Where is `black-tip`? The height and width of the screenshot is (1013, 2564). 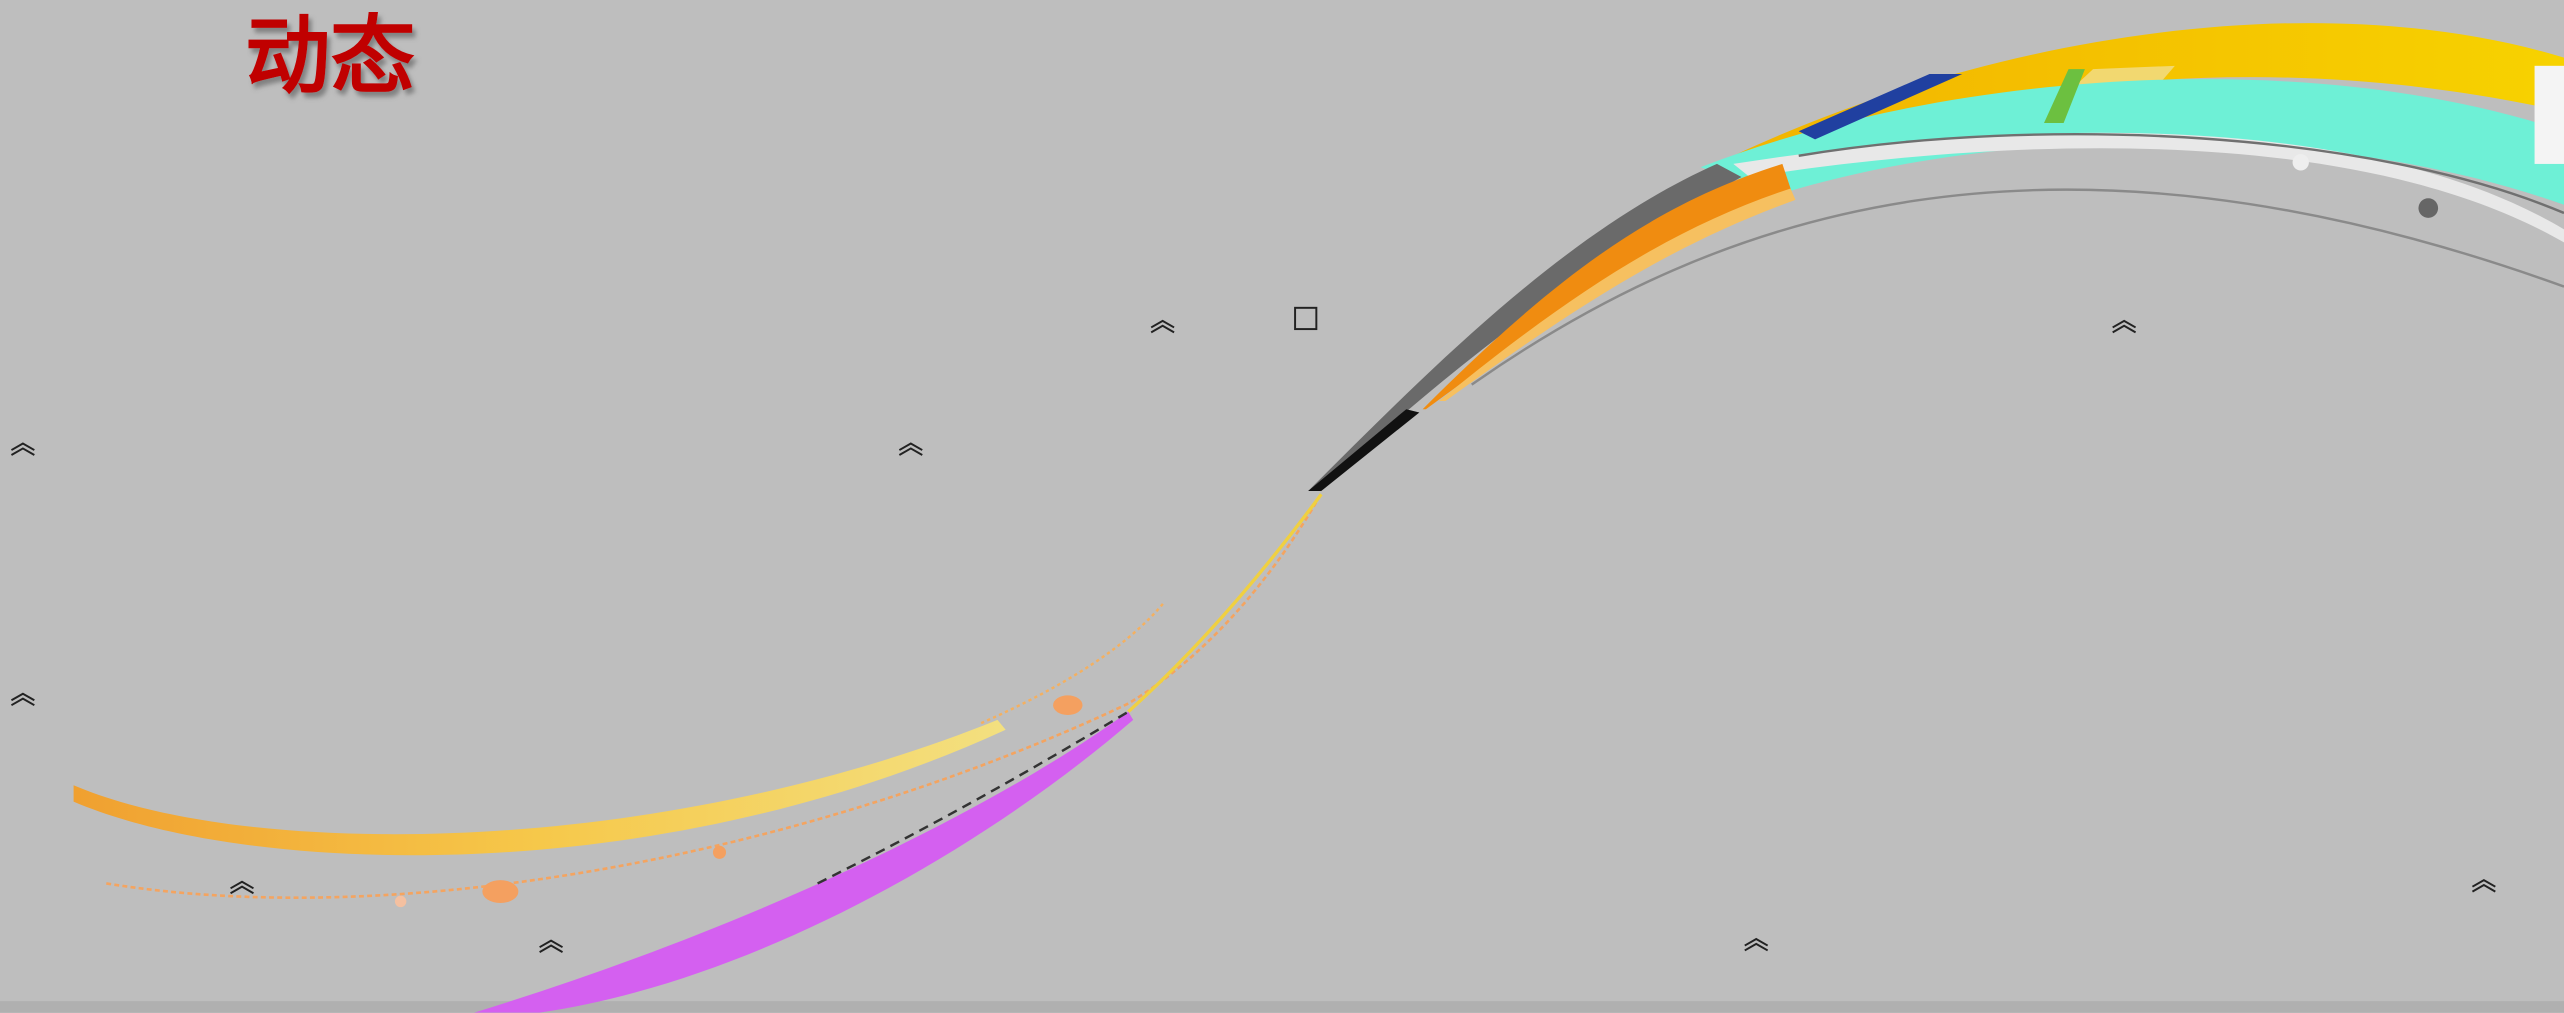
black-tip is located at coordinates (1364, 450).